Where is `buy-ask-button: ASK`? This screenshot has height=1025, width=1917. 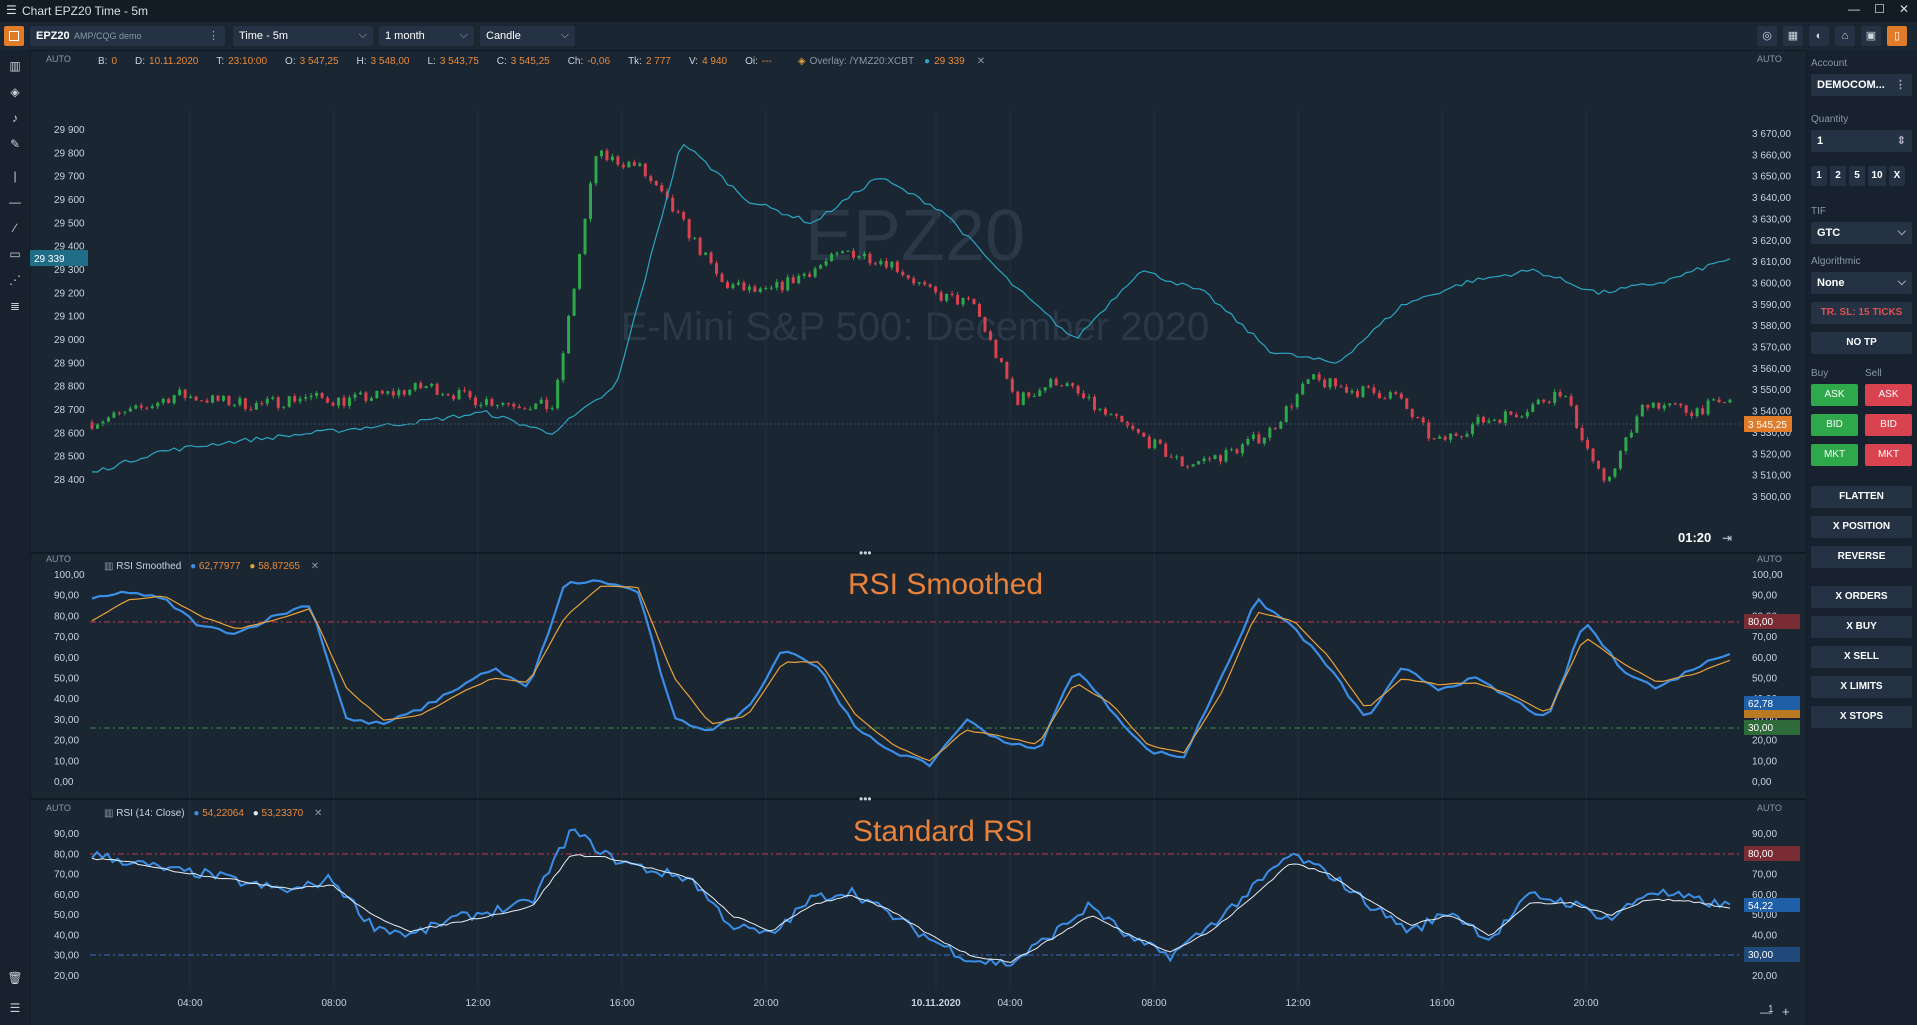 buy-ask-button: ASK is located at coordinates (1834, 395).